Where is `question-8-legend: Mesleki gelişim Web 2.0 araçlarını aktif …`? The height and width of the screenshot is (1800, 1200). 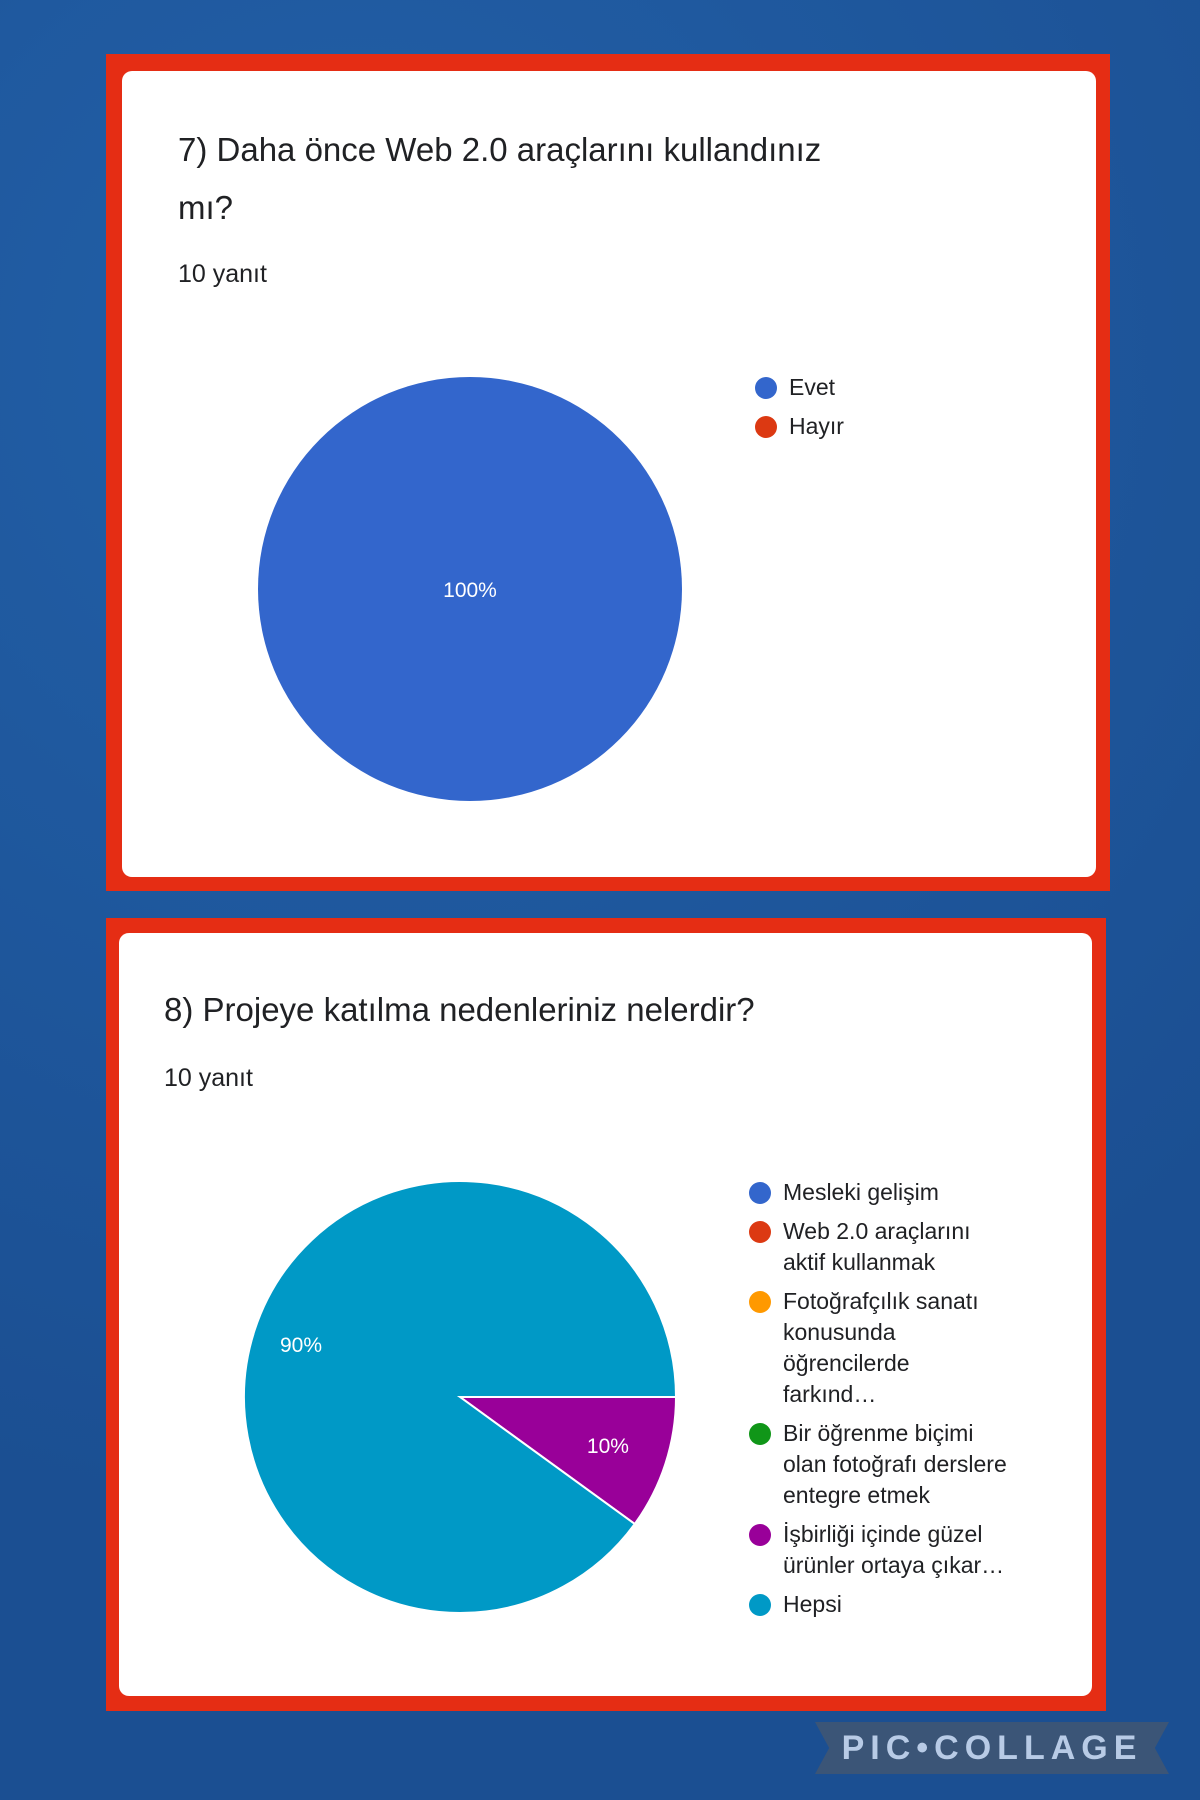
question-8-legend: Mesleki gelişim Web 2.0 araçlarını aktif … is located at coordinates (879, 1402).